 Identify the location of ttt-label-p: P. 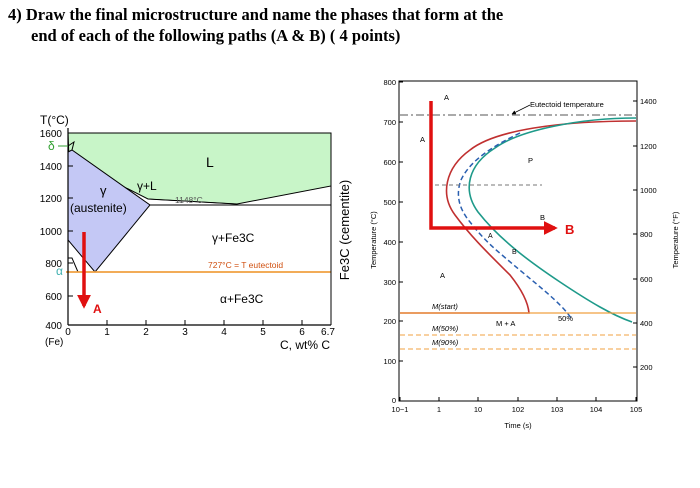
(530, 160).